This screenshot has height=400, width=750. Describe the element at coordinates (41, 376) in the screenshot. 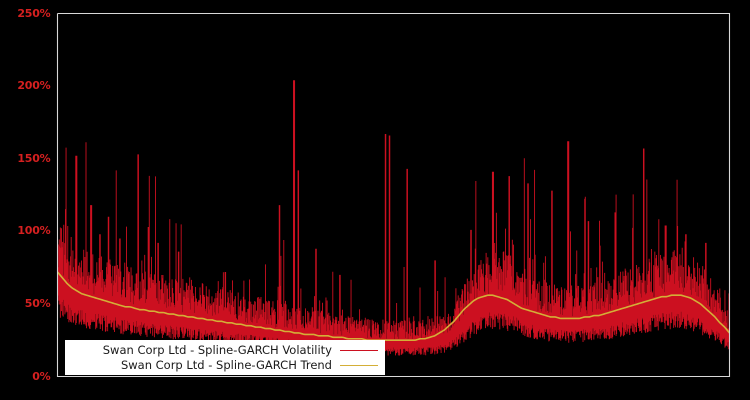

I see `y-tick-label: 0%` at that location.